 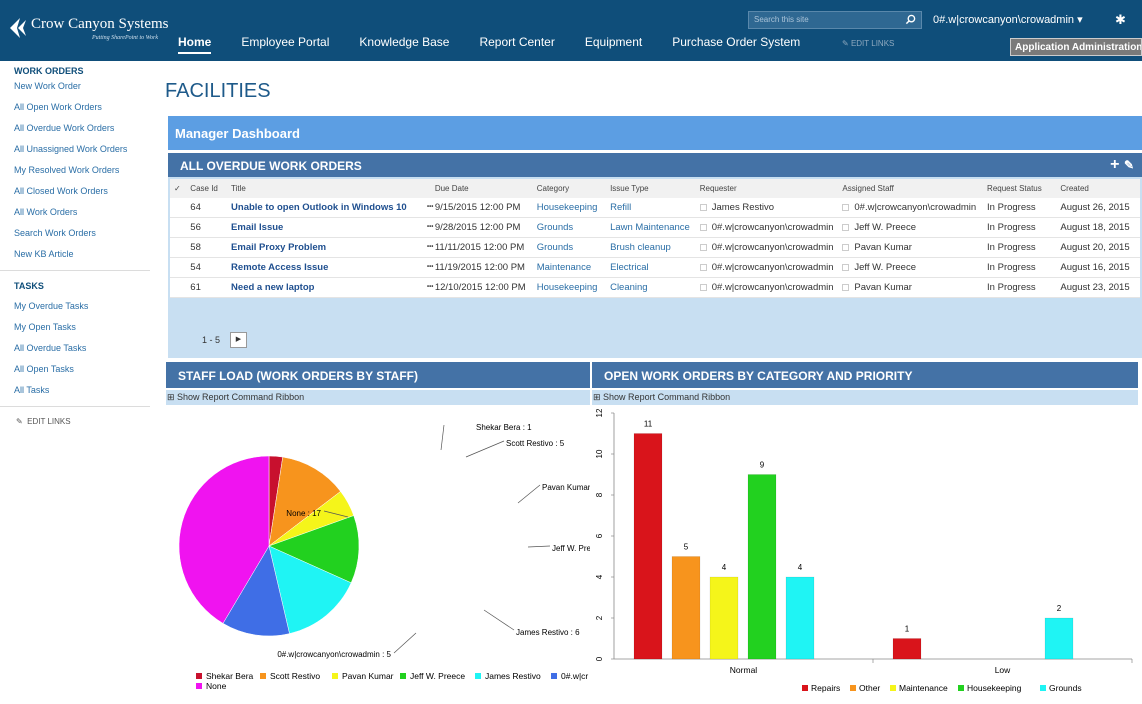 What do you see at coordinates (330, 247) in the screenshot?
I see `title-link: Email Proxy Problem •••` at bounding box center [330, 247].